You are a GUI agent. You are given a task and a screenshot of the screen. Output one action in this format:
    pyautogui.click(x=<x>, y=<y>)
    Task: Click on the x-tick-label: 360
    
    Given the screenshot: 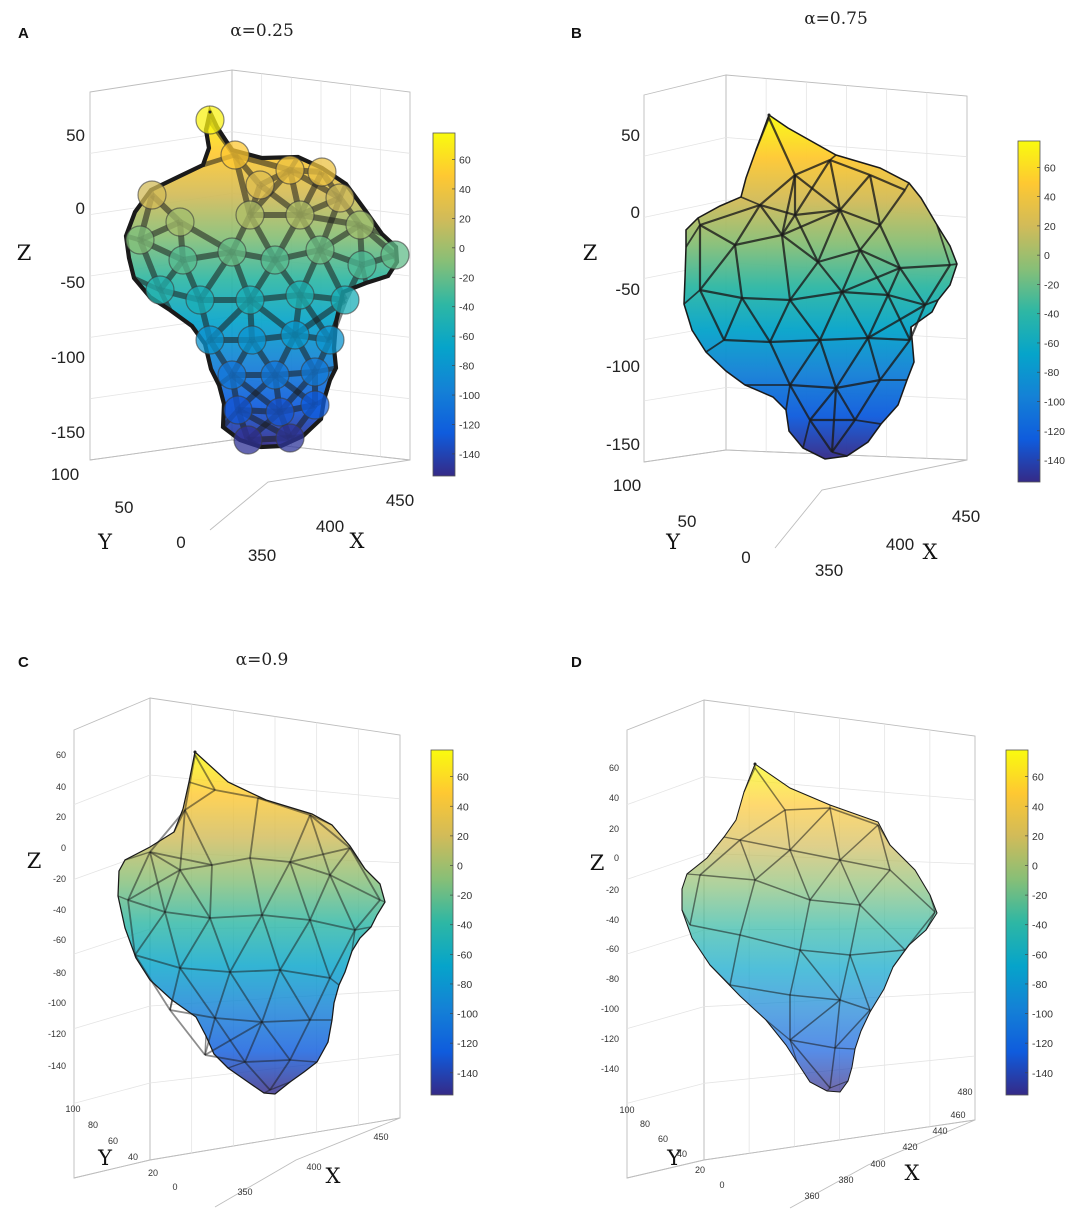 What is the action you would take?
    pyautogui.click(x=811, y=1196)
    